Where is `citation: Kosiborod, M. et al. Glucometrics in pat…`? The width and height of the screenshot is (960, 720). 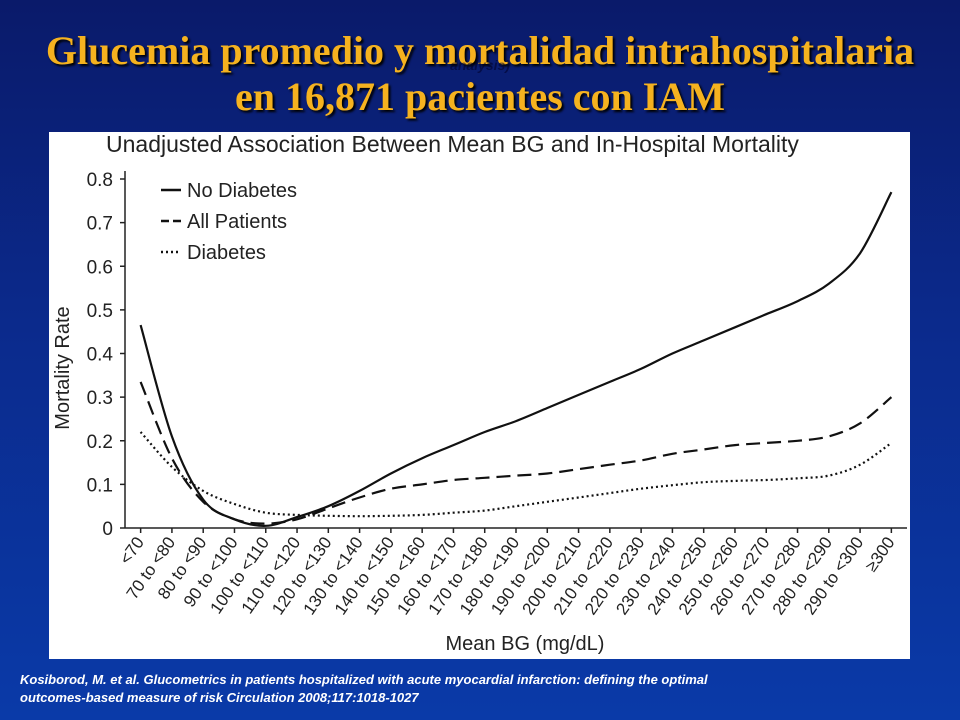 citation: Kosiborod, M. et al. Glucometrics in pat… is located at coordinates (480, 689).